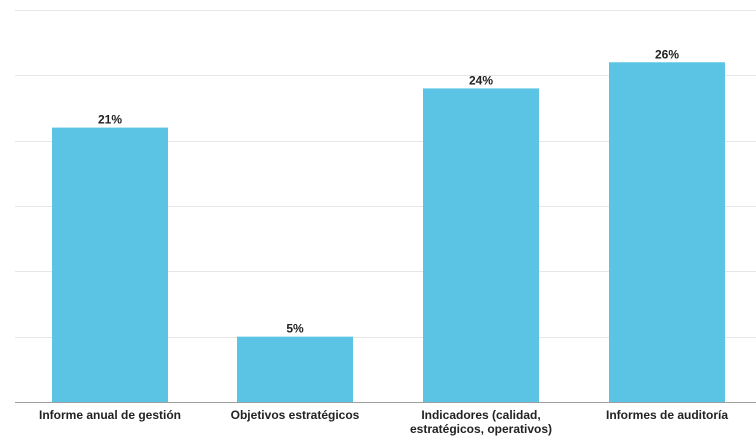  Describe the element at coordinates (481, 429) in the screenshot. I see `category-tick-label-line: estratégicos, operativos)` at that location.